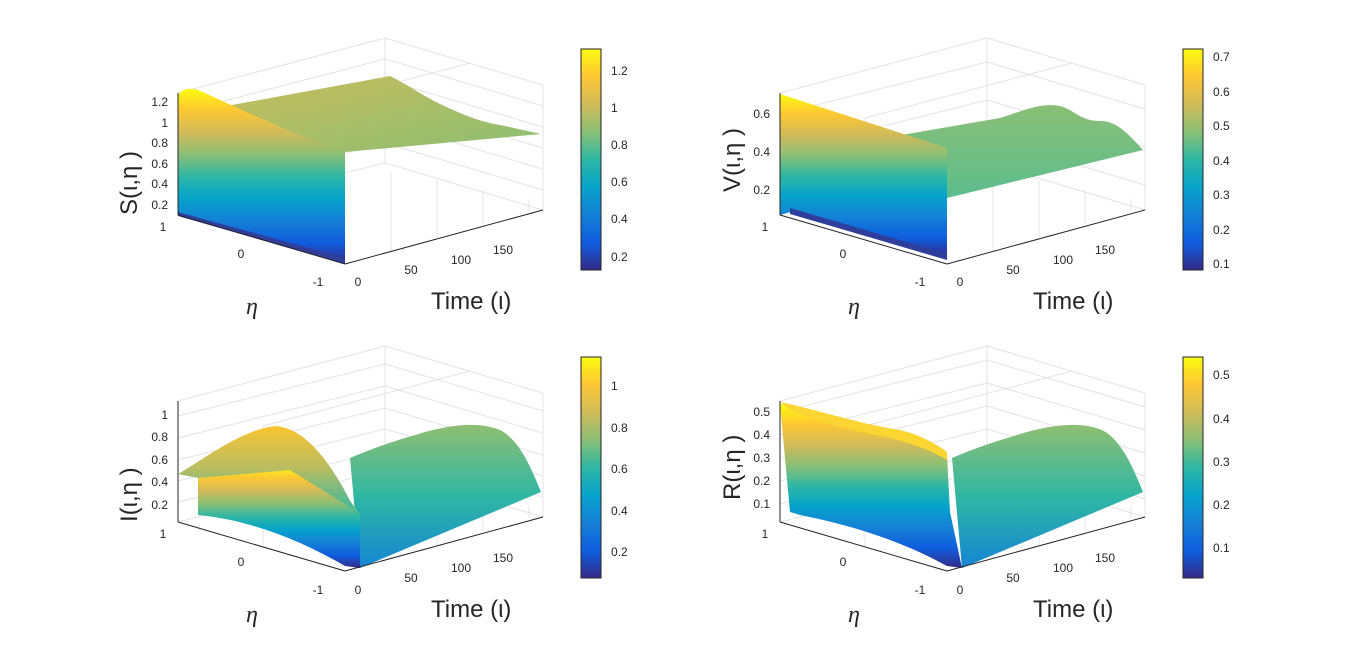 This screenshot has width=1366, height=651. I want to click on panel-v-front-face, so click(863, 176).